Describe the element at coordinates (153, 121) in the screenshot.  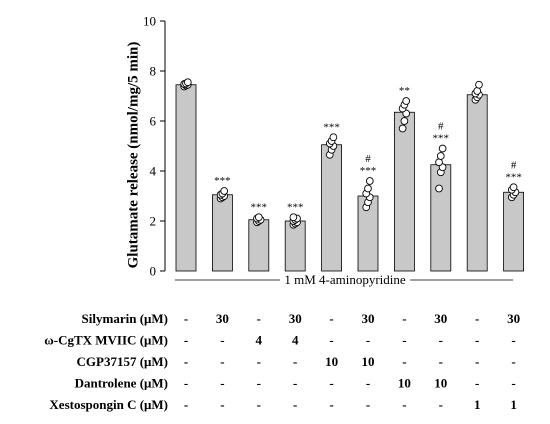
I see `y-tick-label: 6` at that location.